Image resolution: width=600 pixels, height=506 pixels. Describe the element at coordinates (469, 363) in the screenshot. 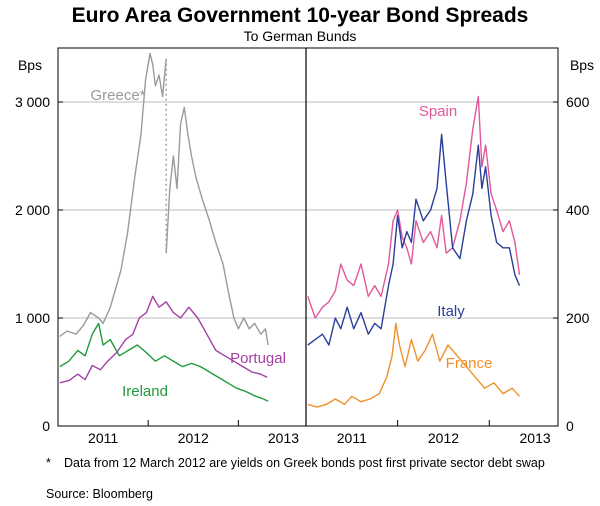

I see `series-label-right-2: France` at that location.